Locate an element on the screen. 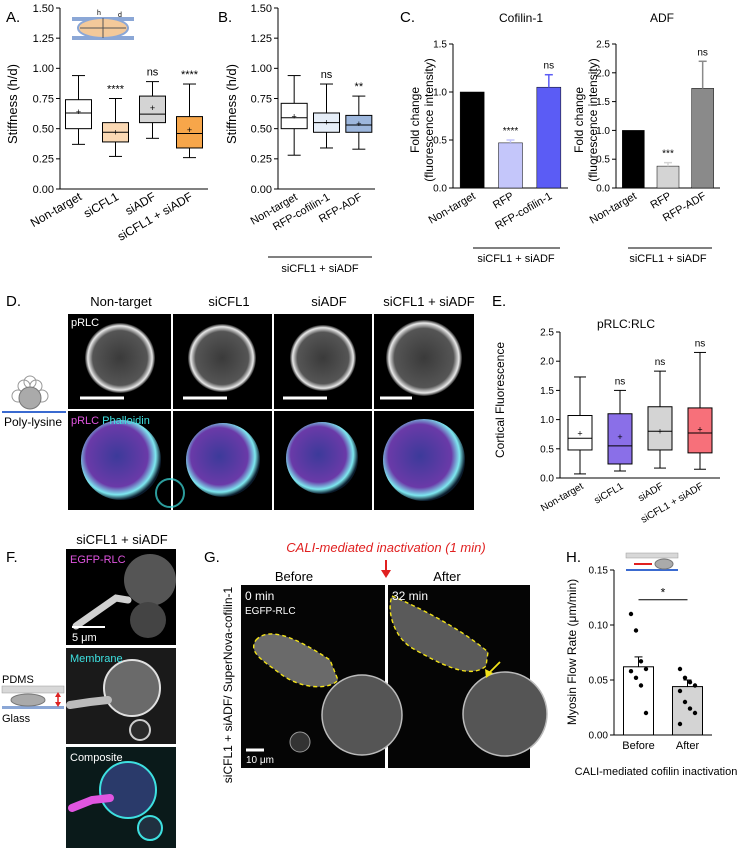 Image resolution: width=738 pixels, height=850 pixels. inset-d-label: d is located at coordinates (120, 15).